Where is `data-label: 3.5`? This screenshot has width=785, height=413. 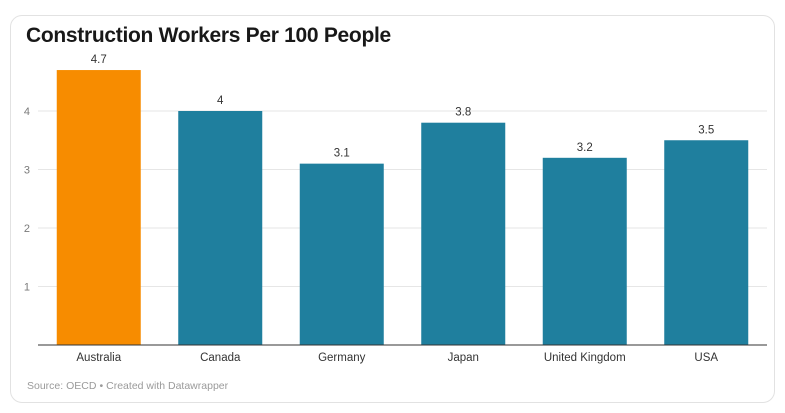 data-label: 3.5 is located at coordinates (706, 130).